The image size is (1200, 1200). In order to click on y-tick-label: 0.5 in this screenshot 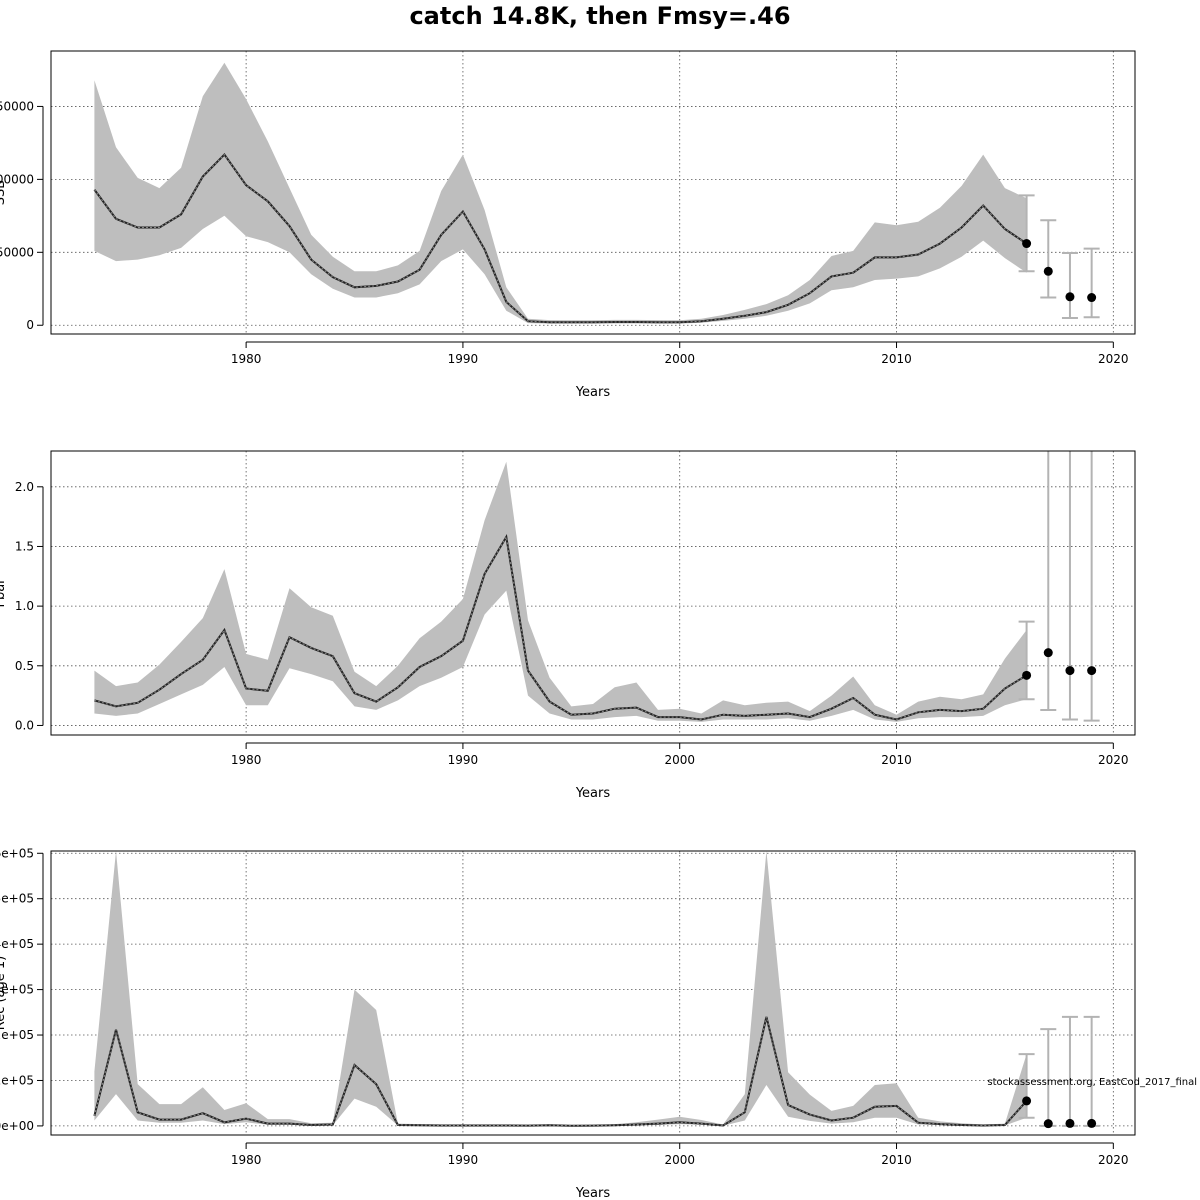, I will do `click(24, 666)`.